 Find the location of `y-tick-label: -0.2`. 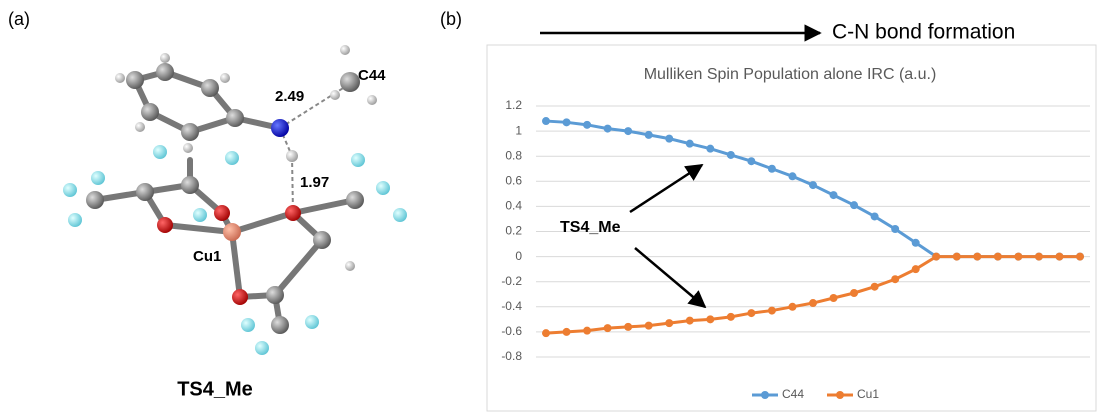

y-tick-label: -0.2 is located at coordinates (511, 281).